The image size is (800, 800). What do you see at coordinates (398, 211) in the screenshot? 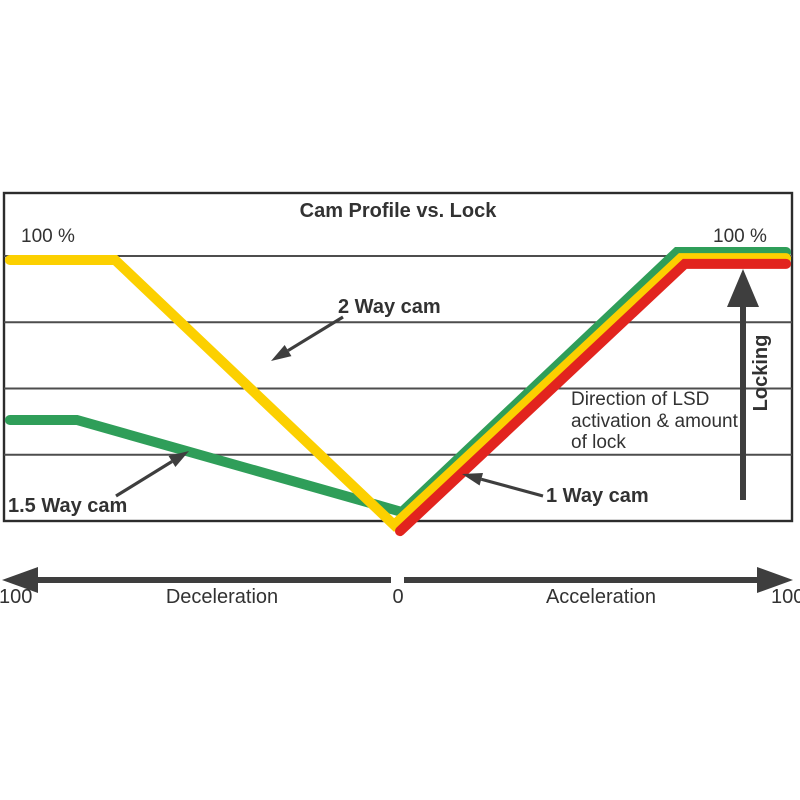
I see `chart-title: Cam Profile vs. Lock` at bounding box center [398, 211].